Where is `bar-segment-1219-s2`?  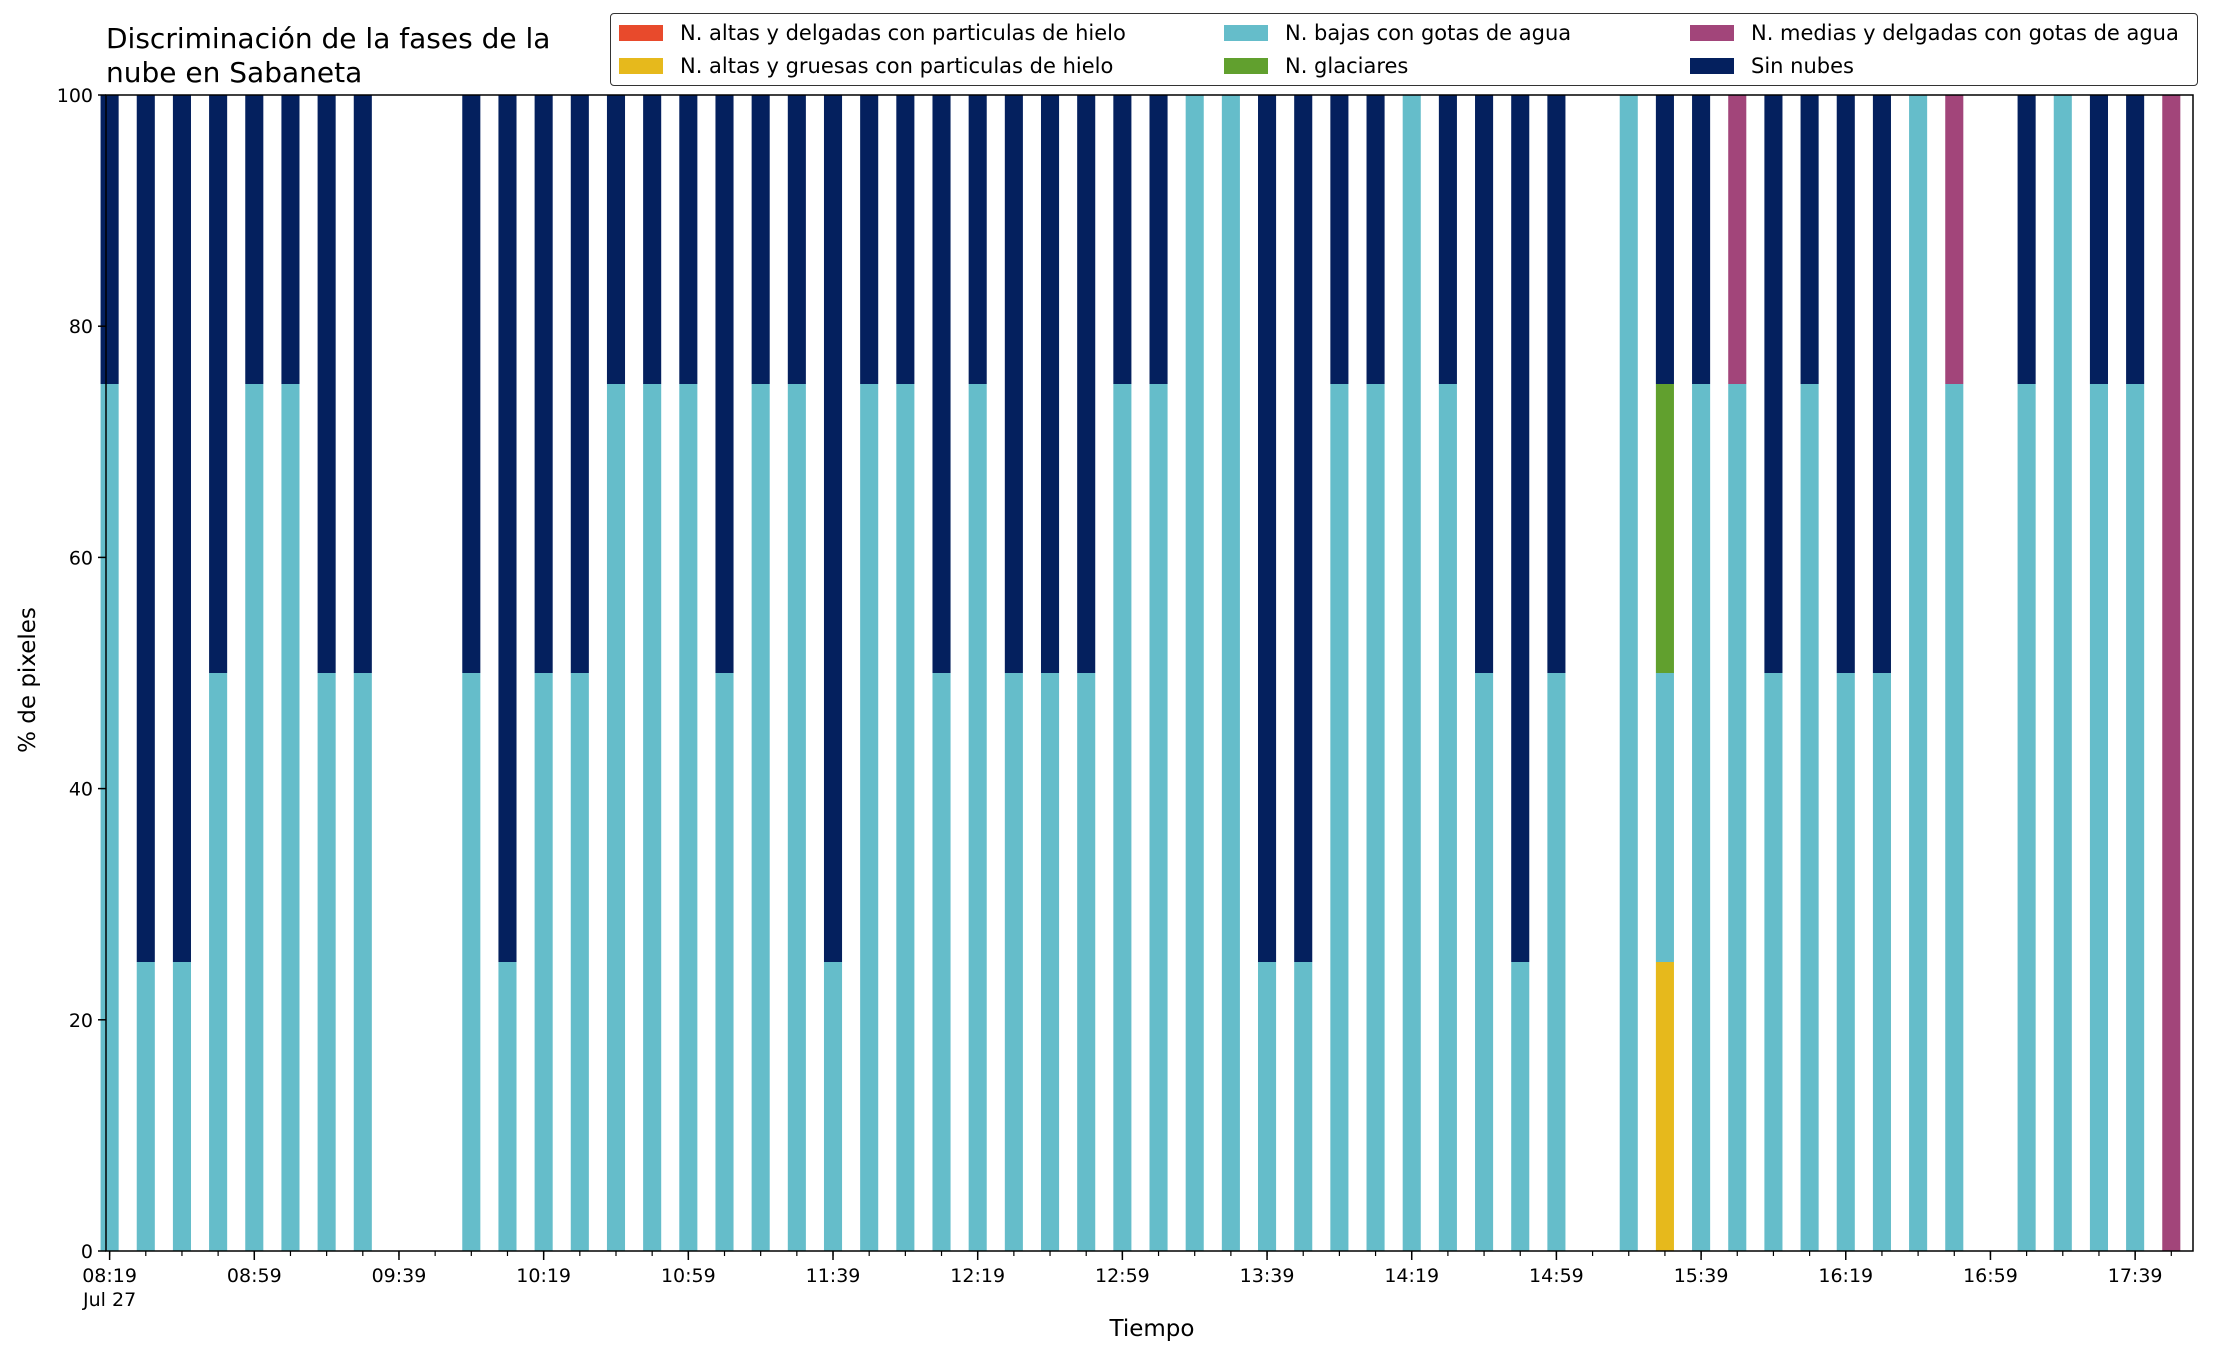
bar-segment-1219-s2 is located at coordinates (977, 817).